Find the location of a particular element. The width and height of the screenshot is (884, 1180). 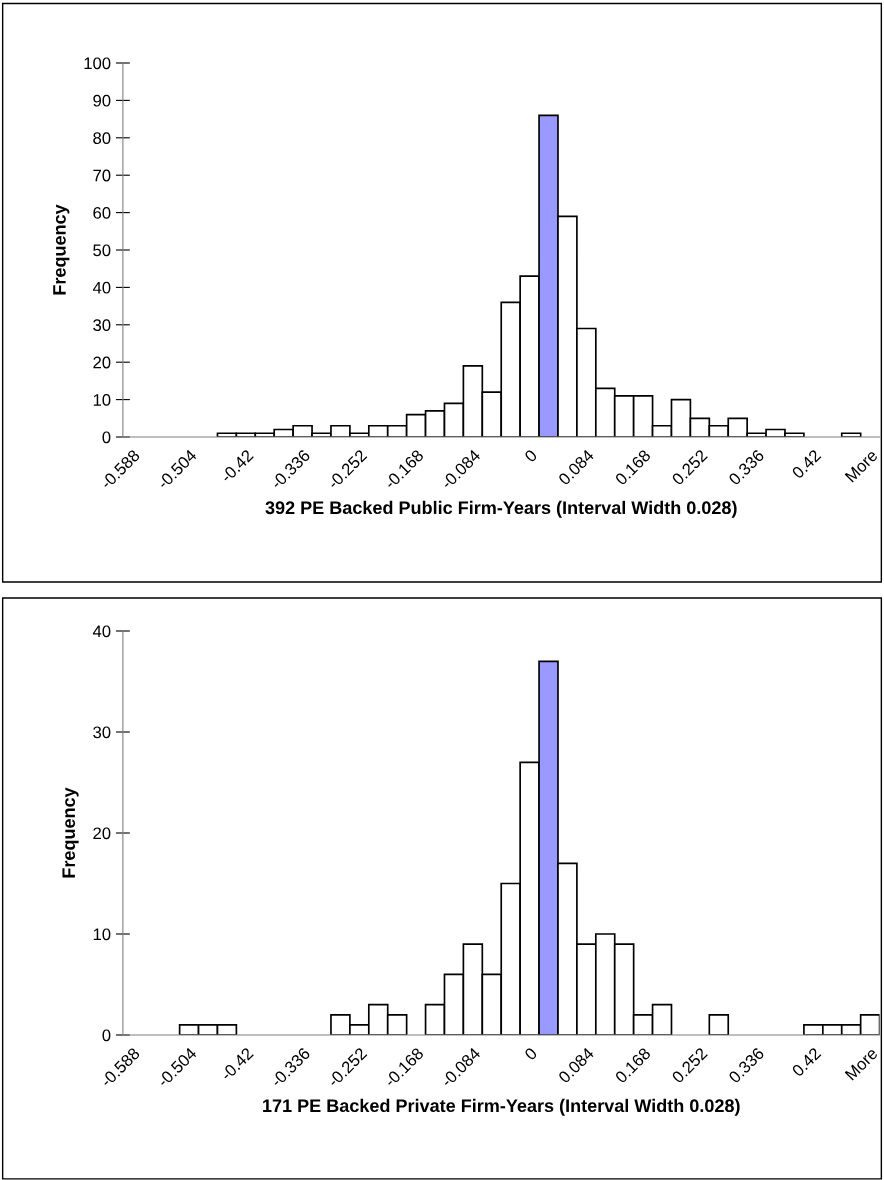

x-axis-title: 392 PE Backed Public Firm-Years (Interval Width 0.028) is located at coordinates (501, 509).